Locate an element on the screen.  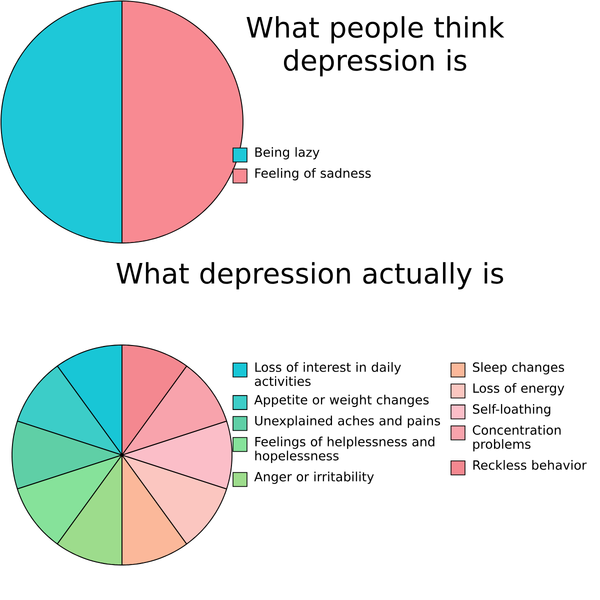
legend-label: Sleep changes is located at coordinates (518, 368).